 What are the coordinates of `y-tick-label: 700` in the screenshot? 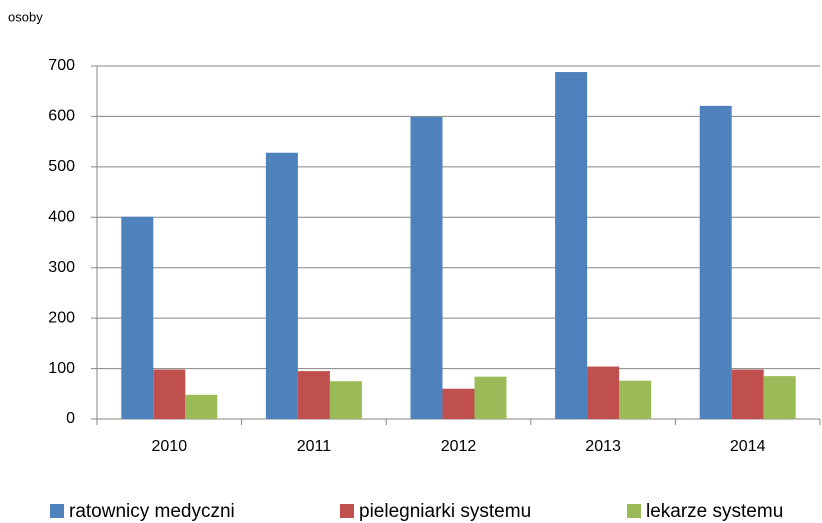 It's located at (61, 65).